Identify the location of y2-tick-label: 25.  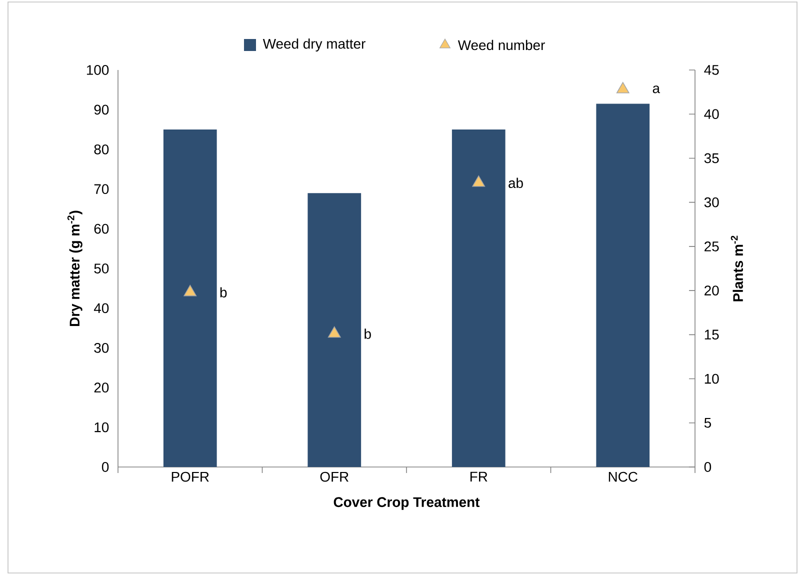
(711, 246).